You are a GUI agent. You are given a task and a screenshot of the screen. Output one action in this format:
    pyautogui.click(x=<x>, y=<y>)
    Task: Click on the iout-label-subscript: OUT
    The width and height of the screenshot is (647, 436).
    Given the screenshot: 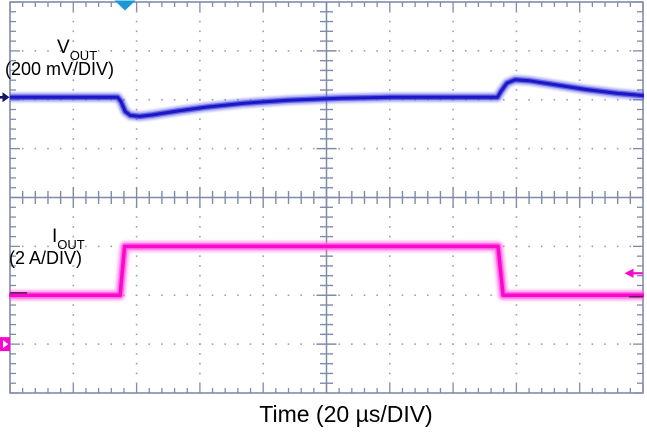 What is the action you would take?
    pyautogui.click(x=71, y=244)
    